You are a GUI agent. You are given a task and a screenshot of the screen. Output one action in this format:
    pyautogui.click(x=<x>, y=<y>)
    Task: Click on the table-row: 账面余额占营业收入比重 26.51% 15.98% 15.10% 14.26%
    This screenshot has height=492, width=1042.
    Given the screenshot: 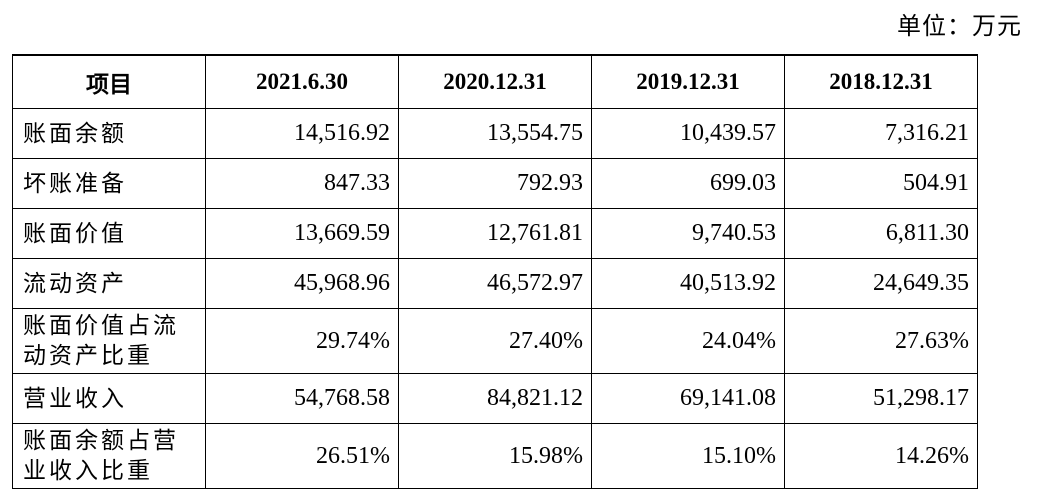 What is the action you would take?
    pyautogui.click(x=495, y=456)
    